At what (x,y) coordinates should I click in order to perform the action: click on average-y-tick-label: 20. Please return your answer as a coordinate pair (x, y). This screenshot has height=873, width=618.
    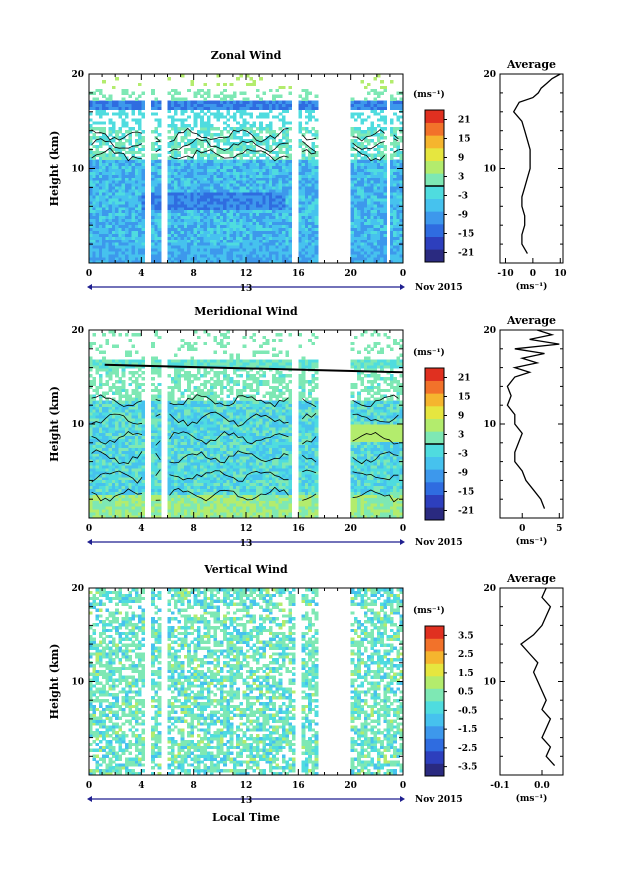
    Looking at the image, I should click on (489, 75).